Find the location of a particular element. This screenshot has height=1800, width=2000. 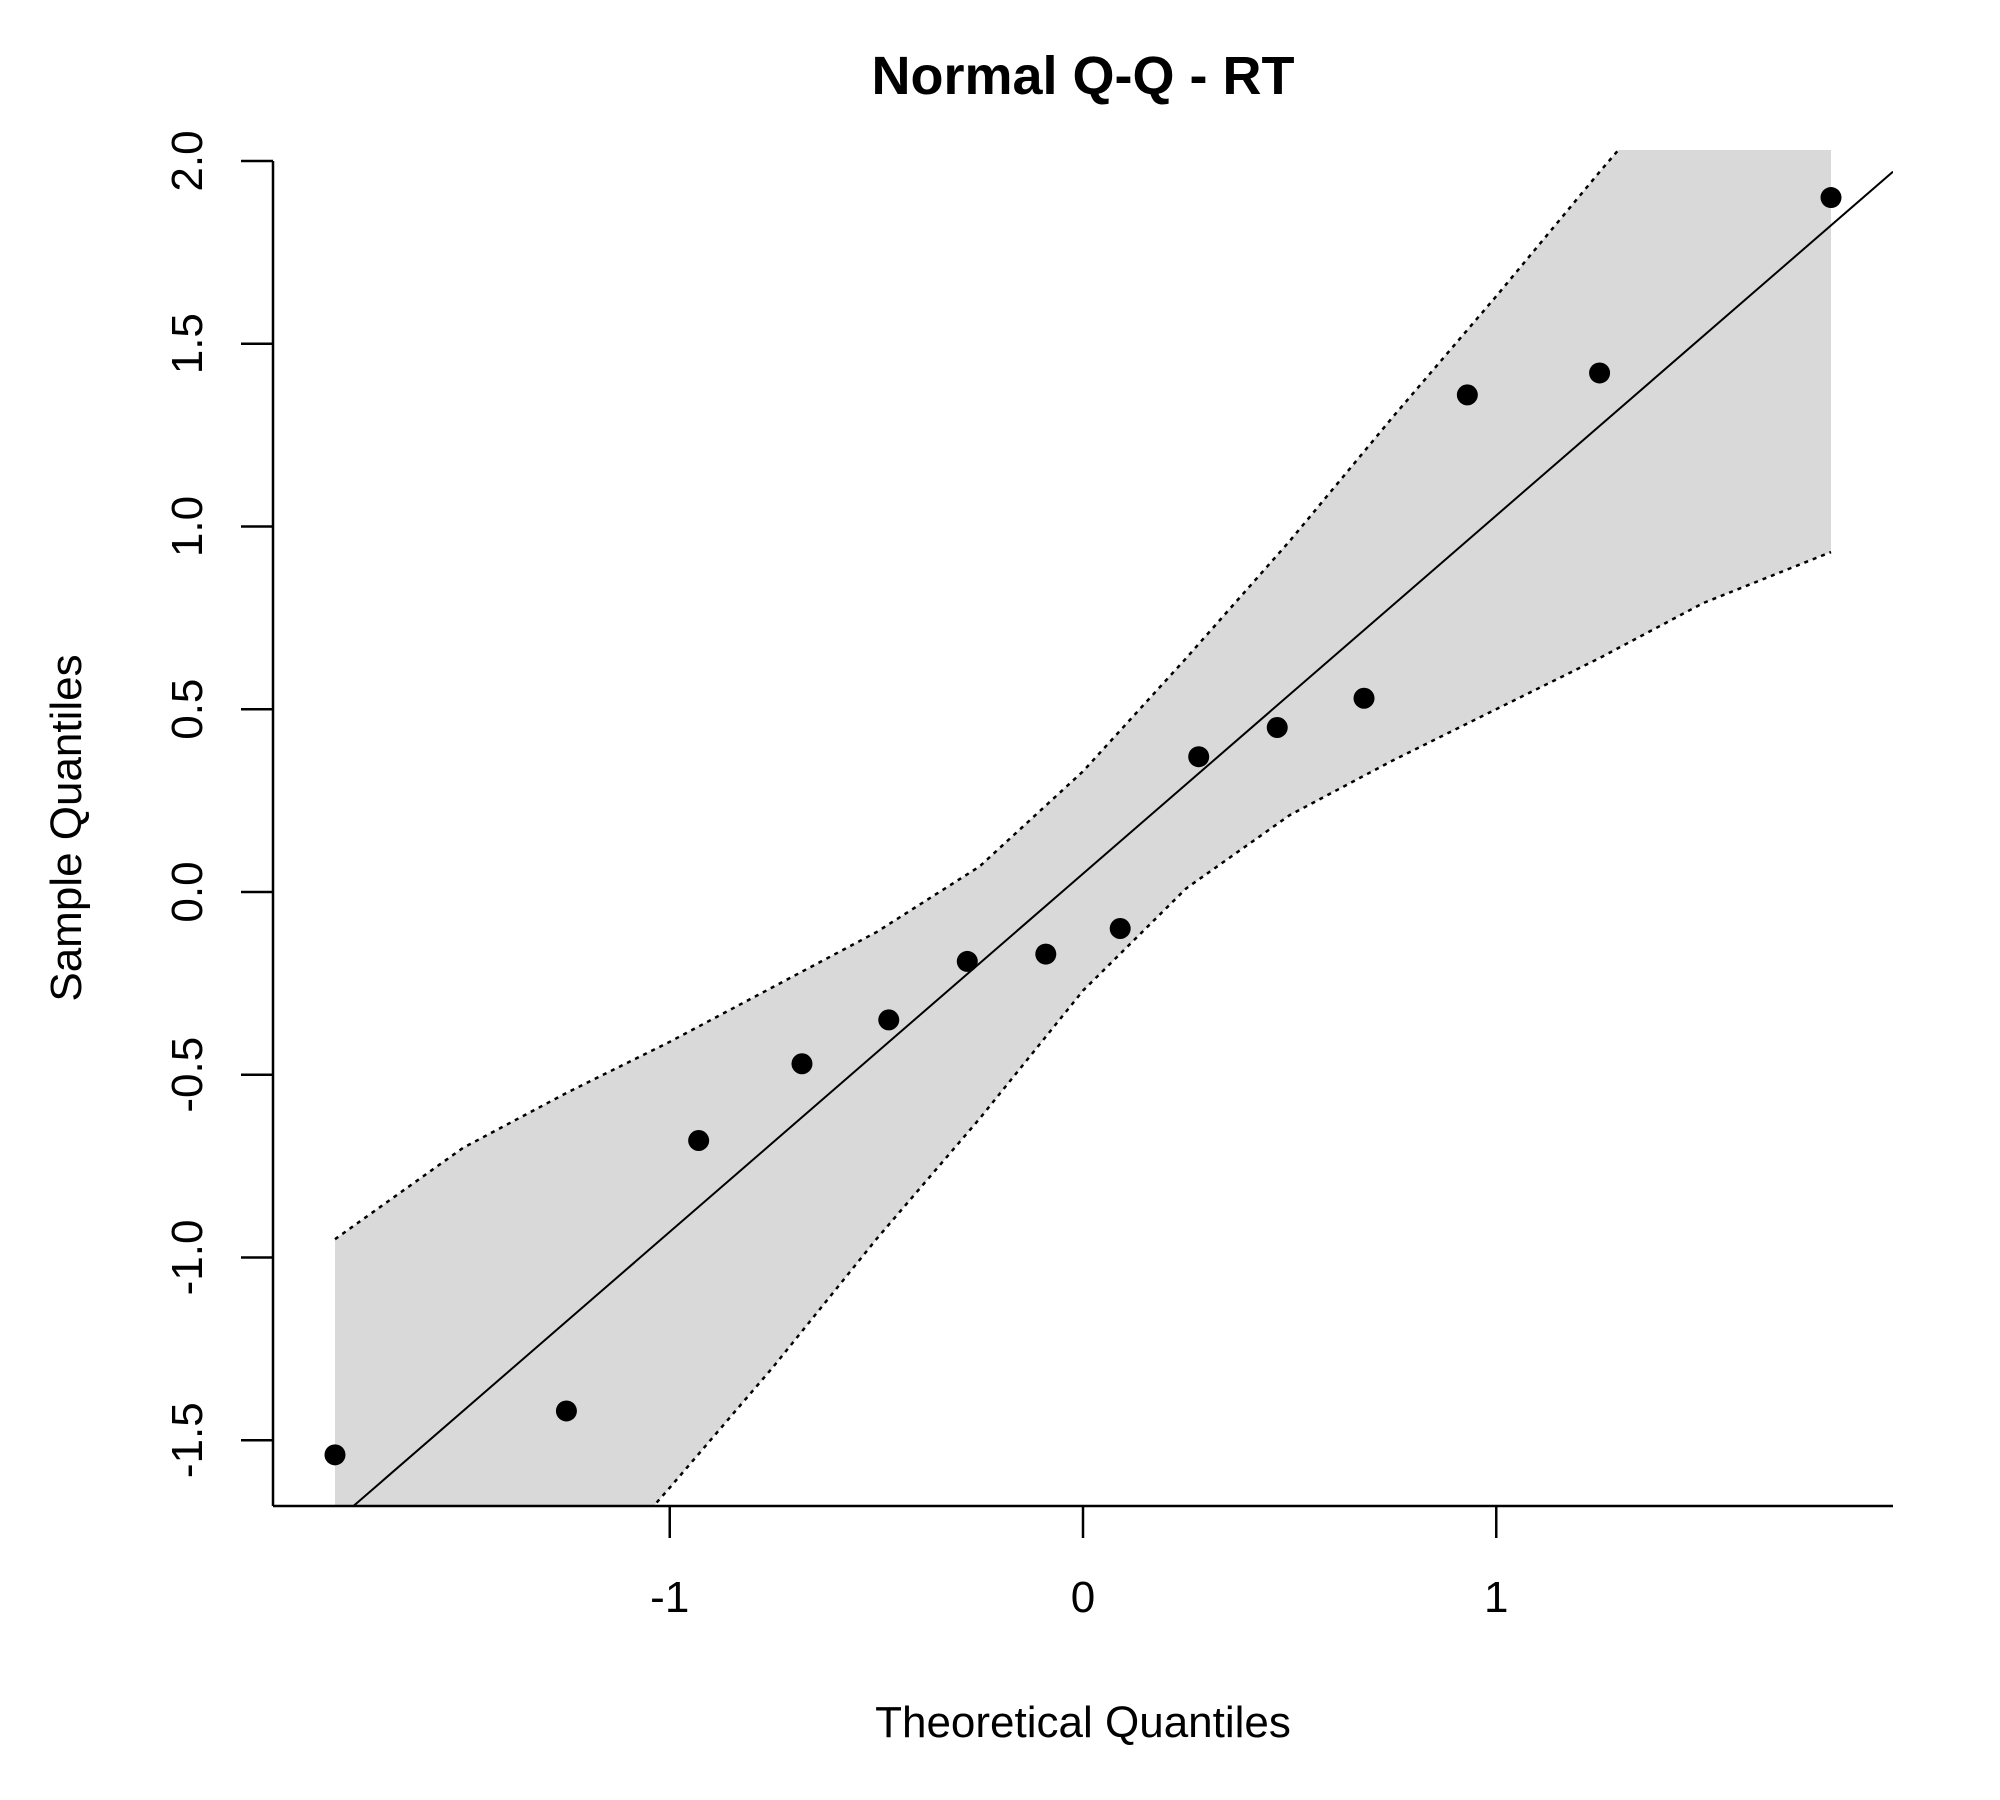

x-tick-label: 0 is located at coordinates (1083, 1597).